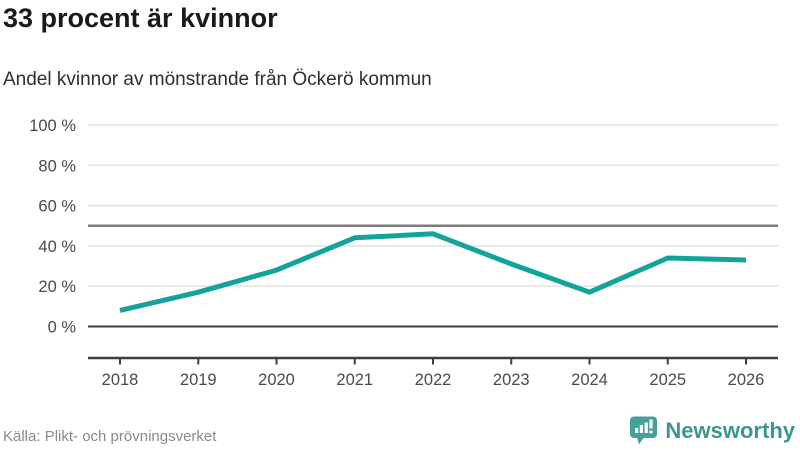  Describe the element at coordinates (52, 126) in the screenshot. I see `y-tick-label: 100 %` at that location.